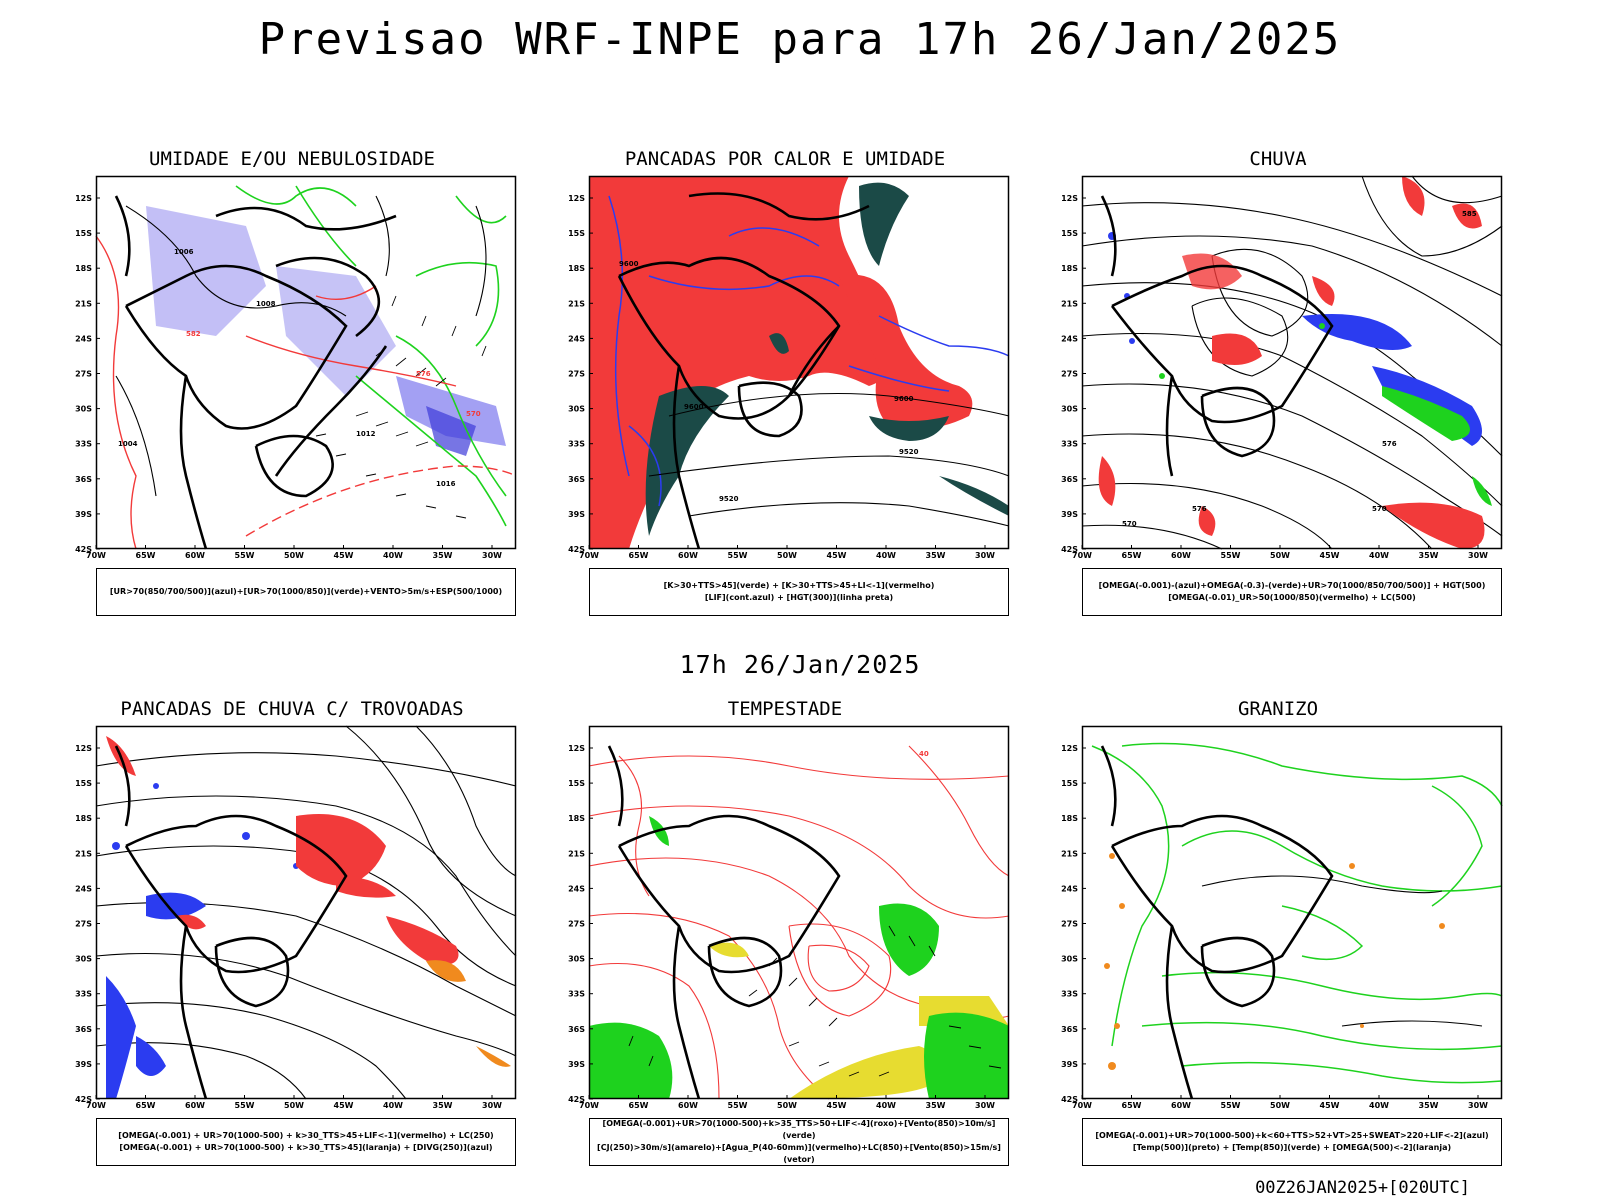 The width and height of the screenshot is (1600, 1200). Describe the element at coordinates (785, 933) in the screenshot. I see `panel-tempestade: TEMPESTADE` at that location.